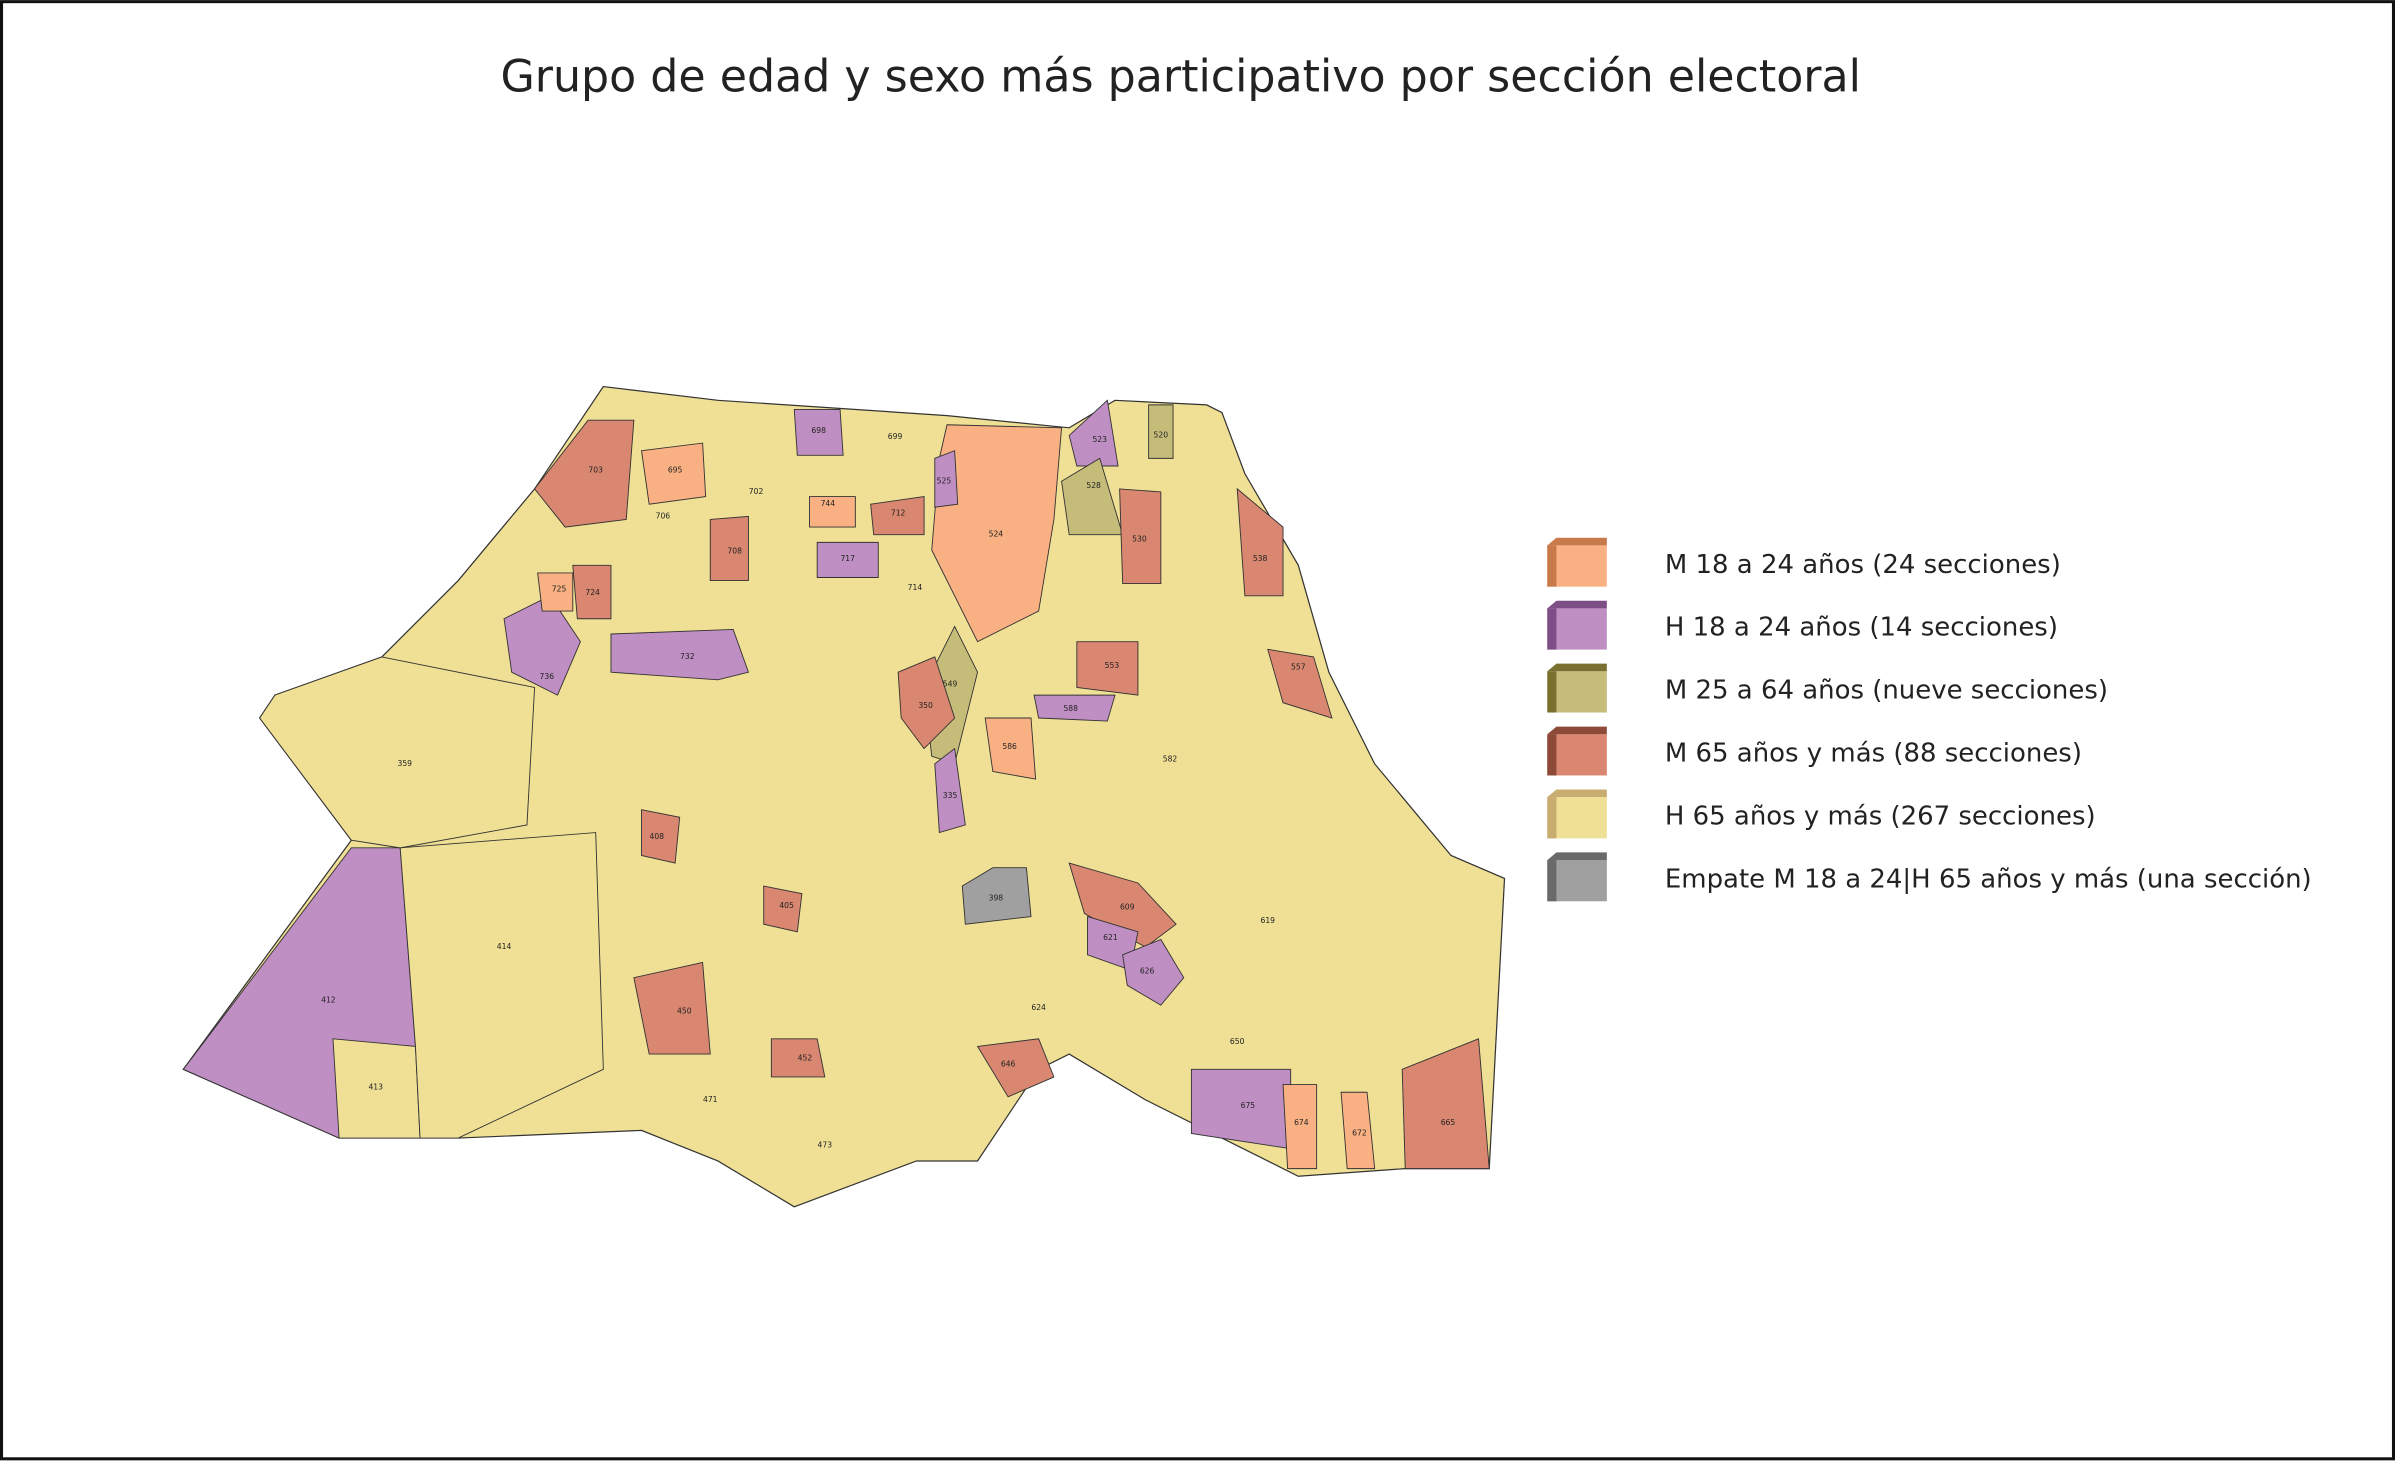 This screenshot has height=1462, width=2395. Describe the element at coordinates (1038, 1007) in the screenshot. I see `section-label: 624` at that location.